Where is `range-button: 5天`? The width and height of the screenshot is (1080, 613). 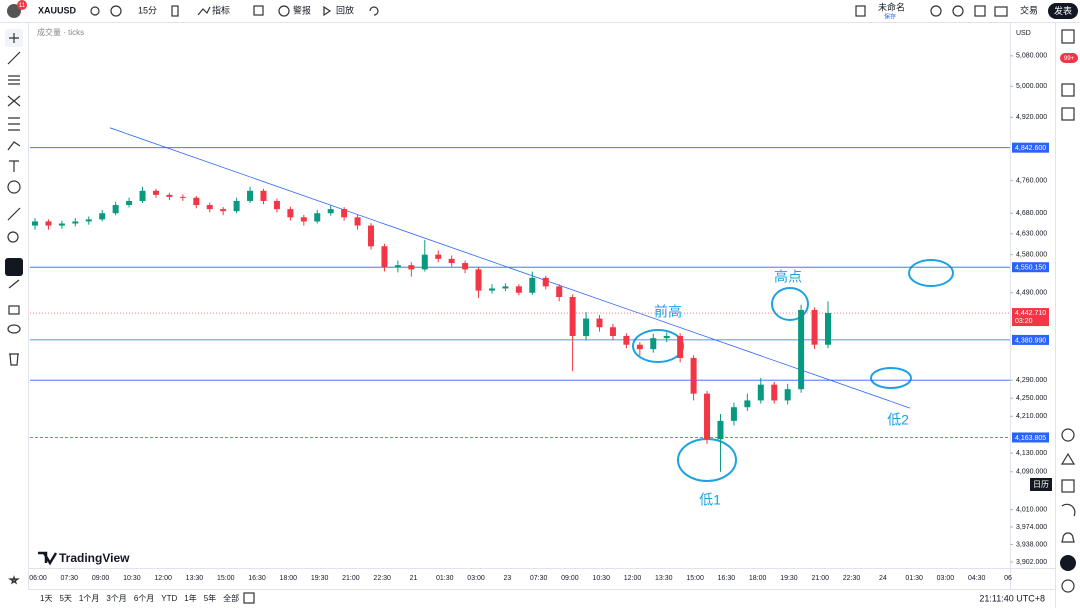 range-button: 5天 is located at coordinates (65, 598).